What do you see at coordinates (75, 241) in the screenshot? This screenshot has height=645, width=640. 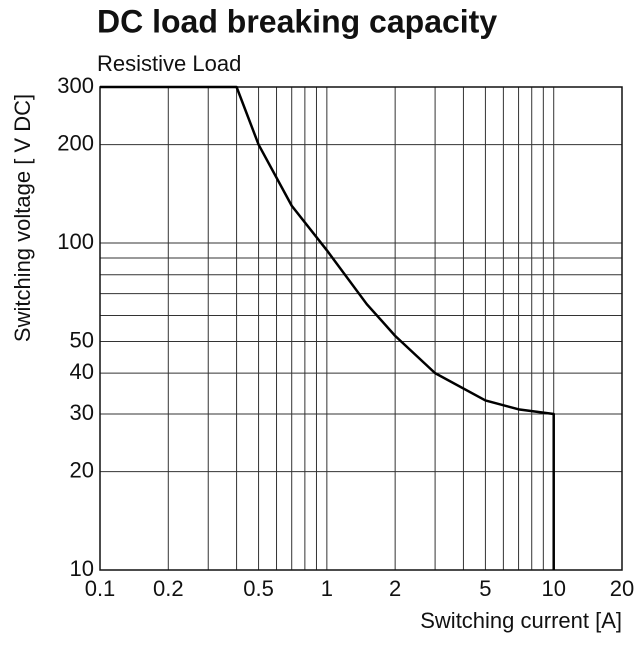 I see `y-tick-label: 100` at bounding box center [75, 241].